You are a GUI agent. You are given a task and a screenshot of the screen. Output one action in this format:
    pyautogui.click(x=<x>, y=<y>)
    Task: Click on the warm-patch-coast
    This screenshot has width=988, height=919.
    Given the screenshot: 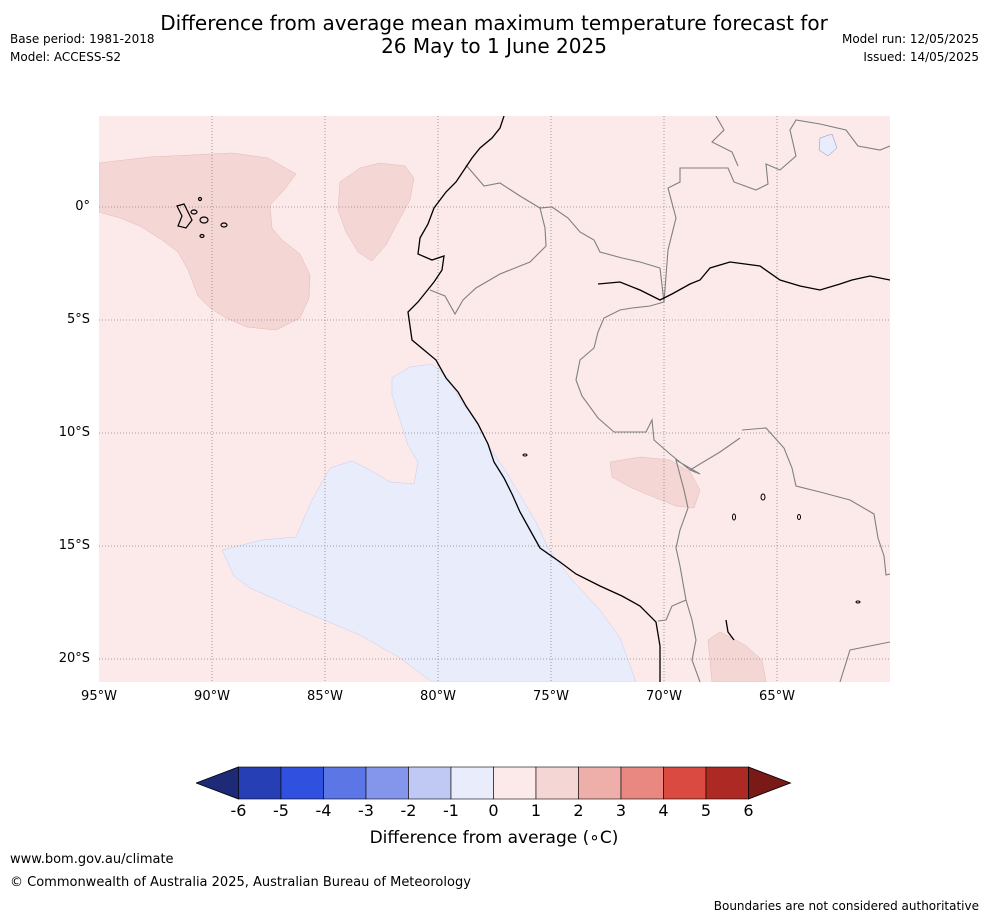 What is the action you would take?
    pyautogui.click(x=376, y=212)
    